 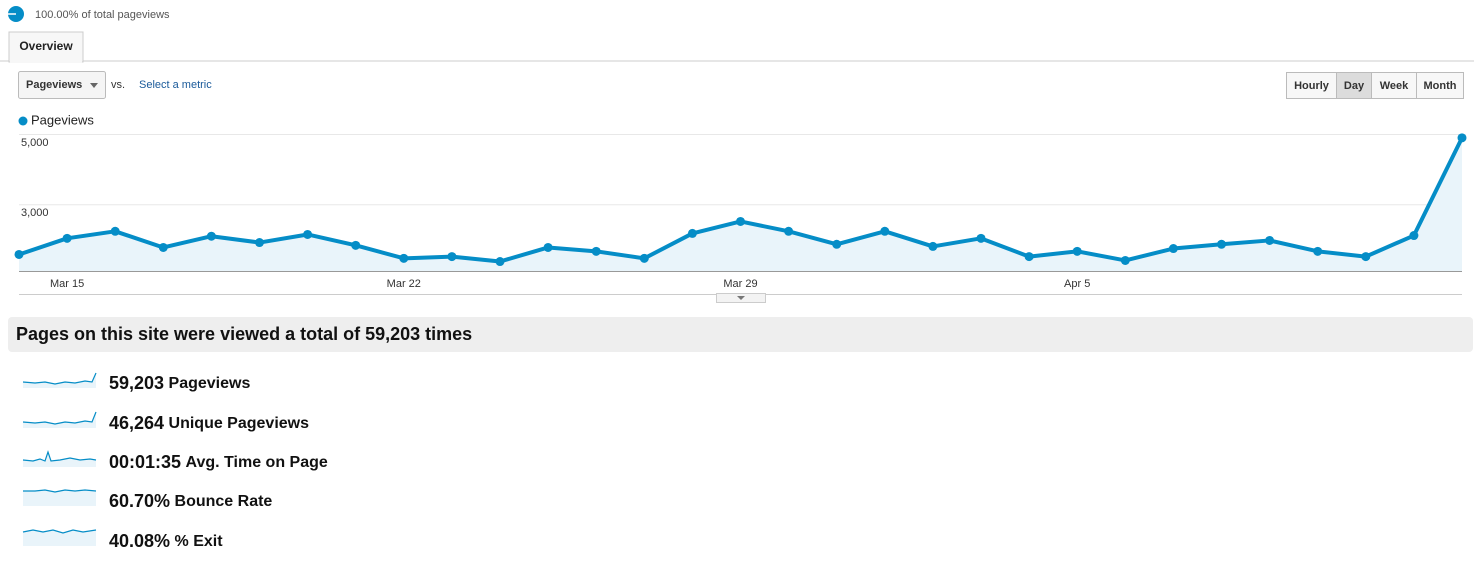 What do you see at coordinates (35, 143) in the screenshot?
I see `y-tick-label: 5,000` at bounding box center [35, 143].